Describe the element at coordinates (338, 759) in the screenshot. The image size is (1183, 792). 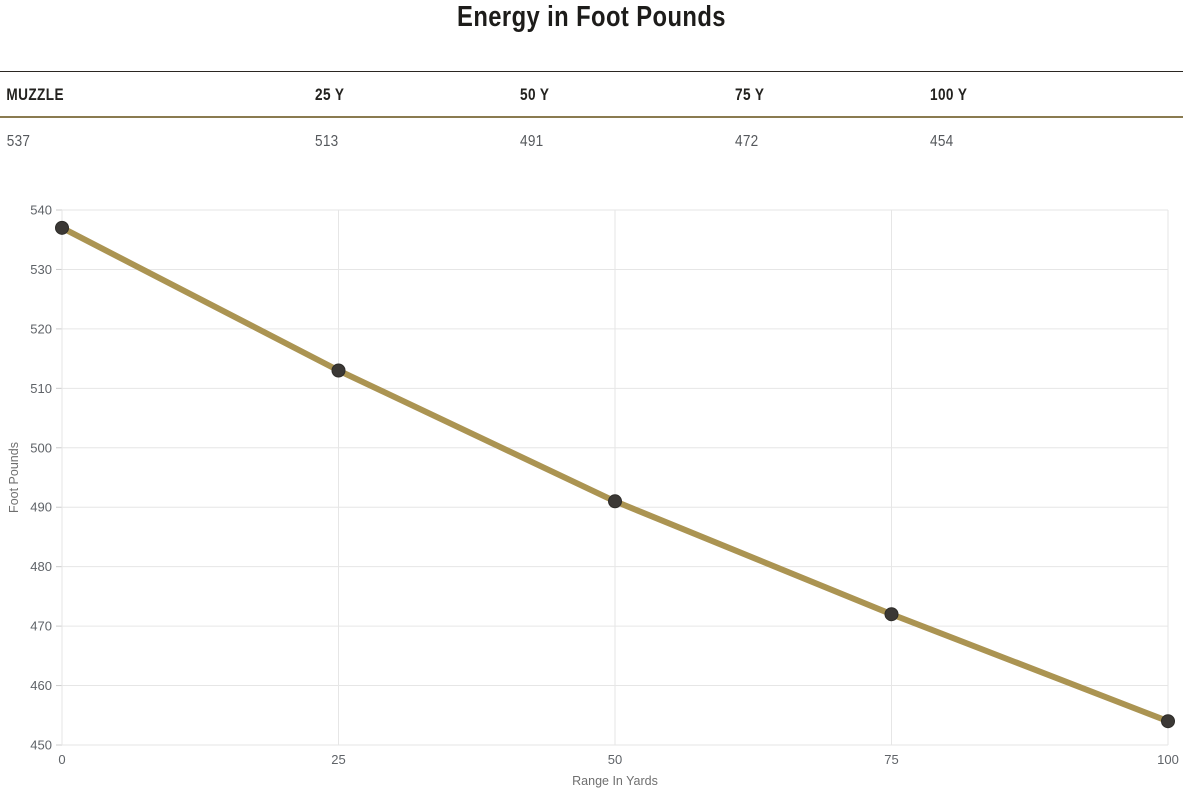
I see `x-tick-label: 25` at that location.